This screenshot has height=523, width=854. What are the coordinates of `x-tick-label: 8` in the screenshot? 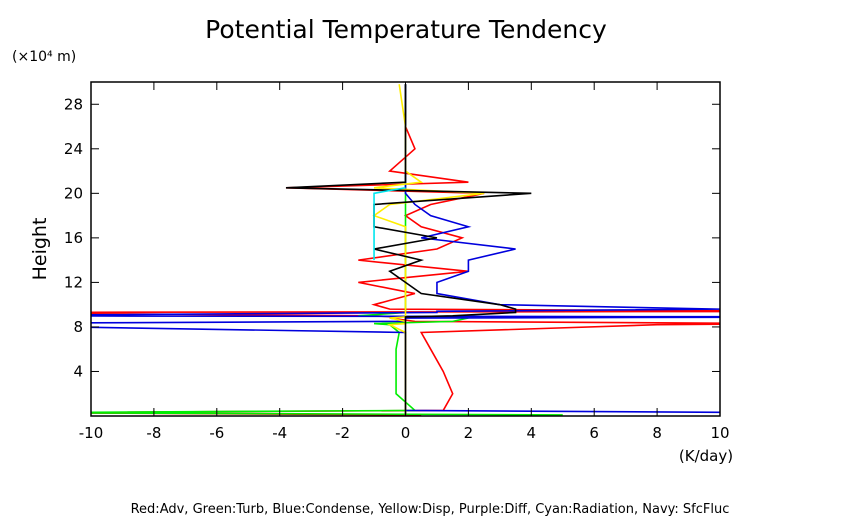 It's located at (657, 433).